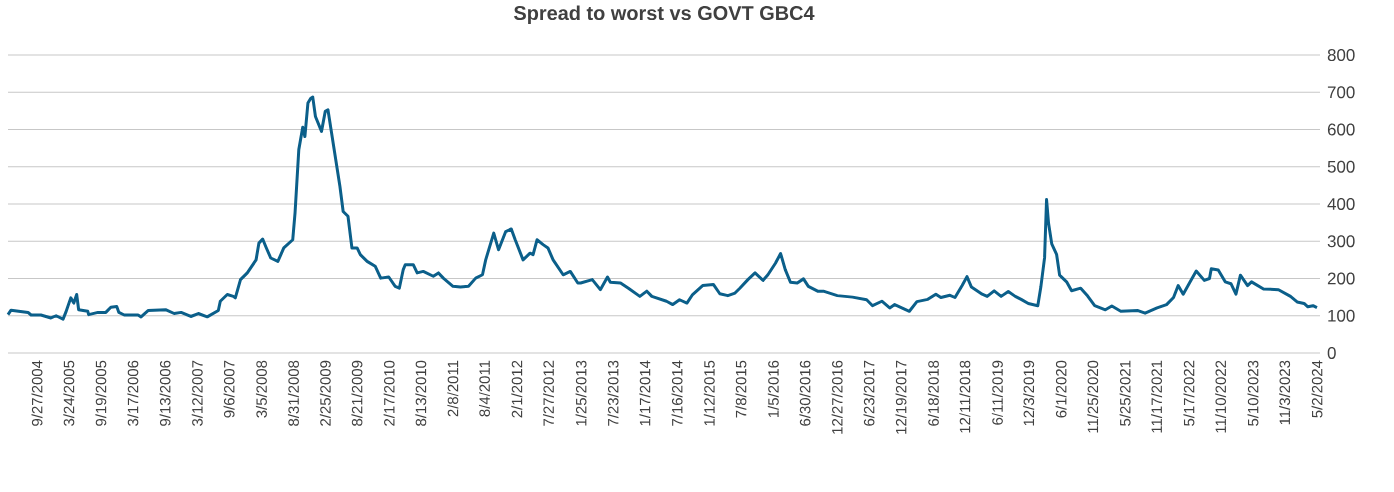 The image size is (1394, 492). Describe the element at coordinates (805, 393) in the screenshot. I see `x-tick-label: 6/30/2016` at that location.